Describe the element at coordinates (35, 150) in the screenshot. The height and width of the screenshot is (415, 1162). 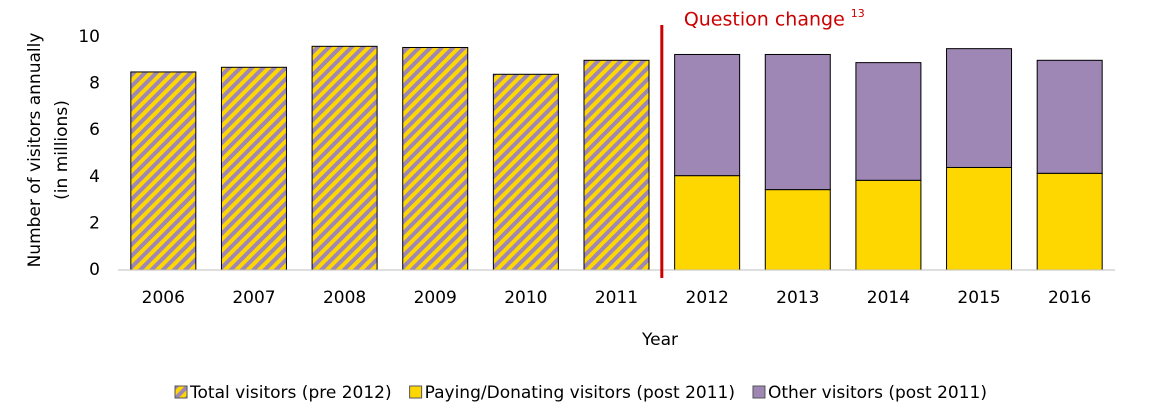
I see `y-axis-title-line: Number of visitors annually` at that location.